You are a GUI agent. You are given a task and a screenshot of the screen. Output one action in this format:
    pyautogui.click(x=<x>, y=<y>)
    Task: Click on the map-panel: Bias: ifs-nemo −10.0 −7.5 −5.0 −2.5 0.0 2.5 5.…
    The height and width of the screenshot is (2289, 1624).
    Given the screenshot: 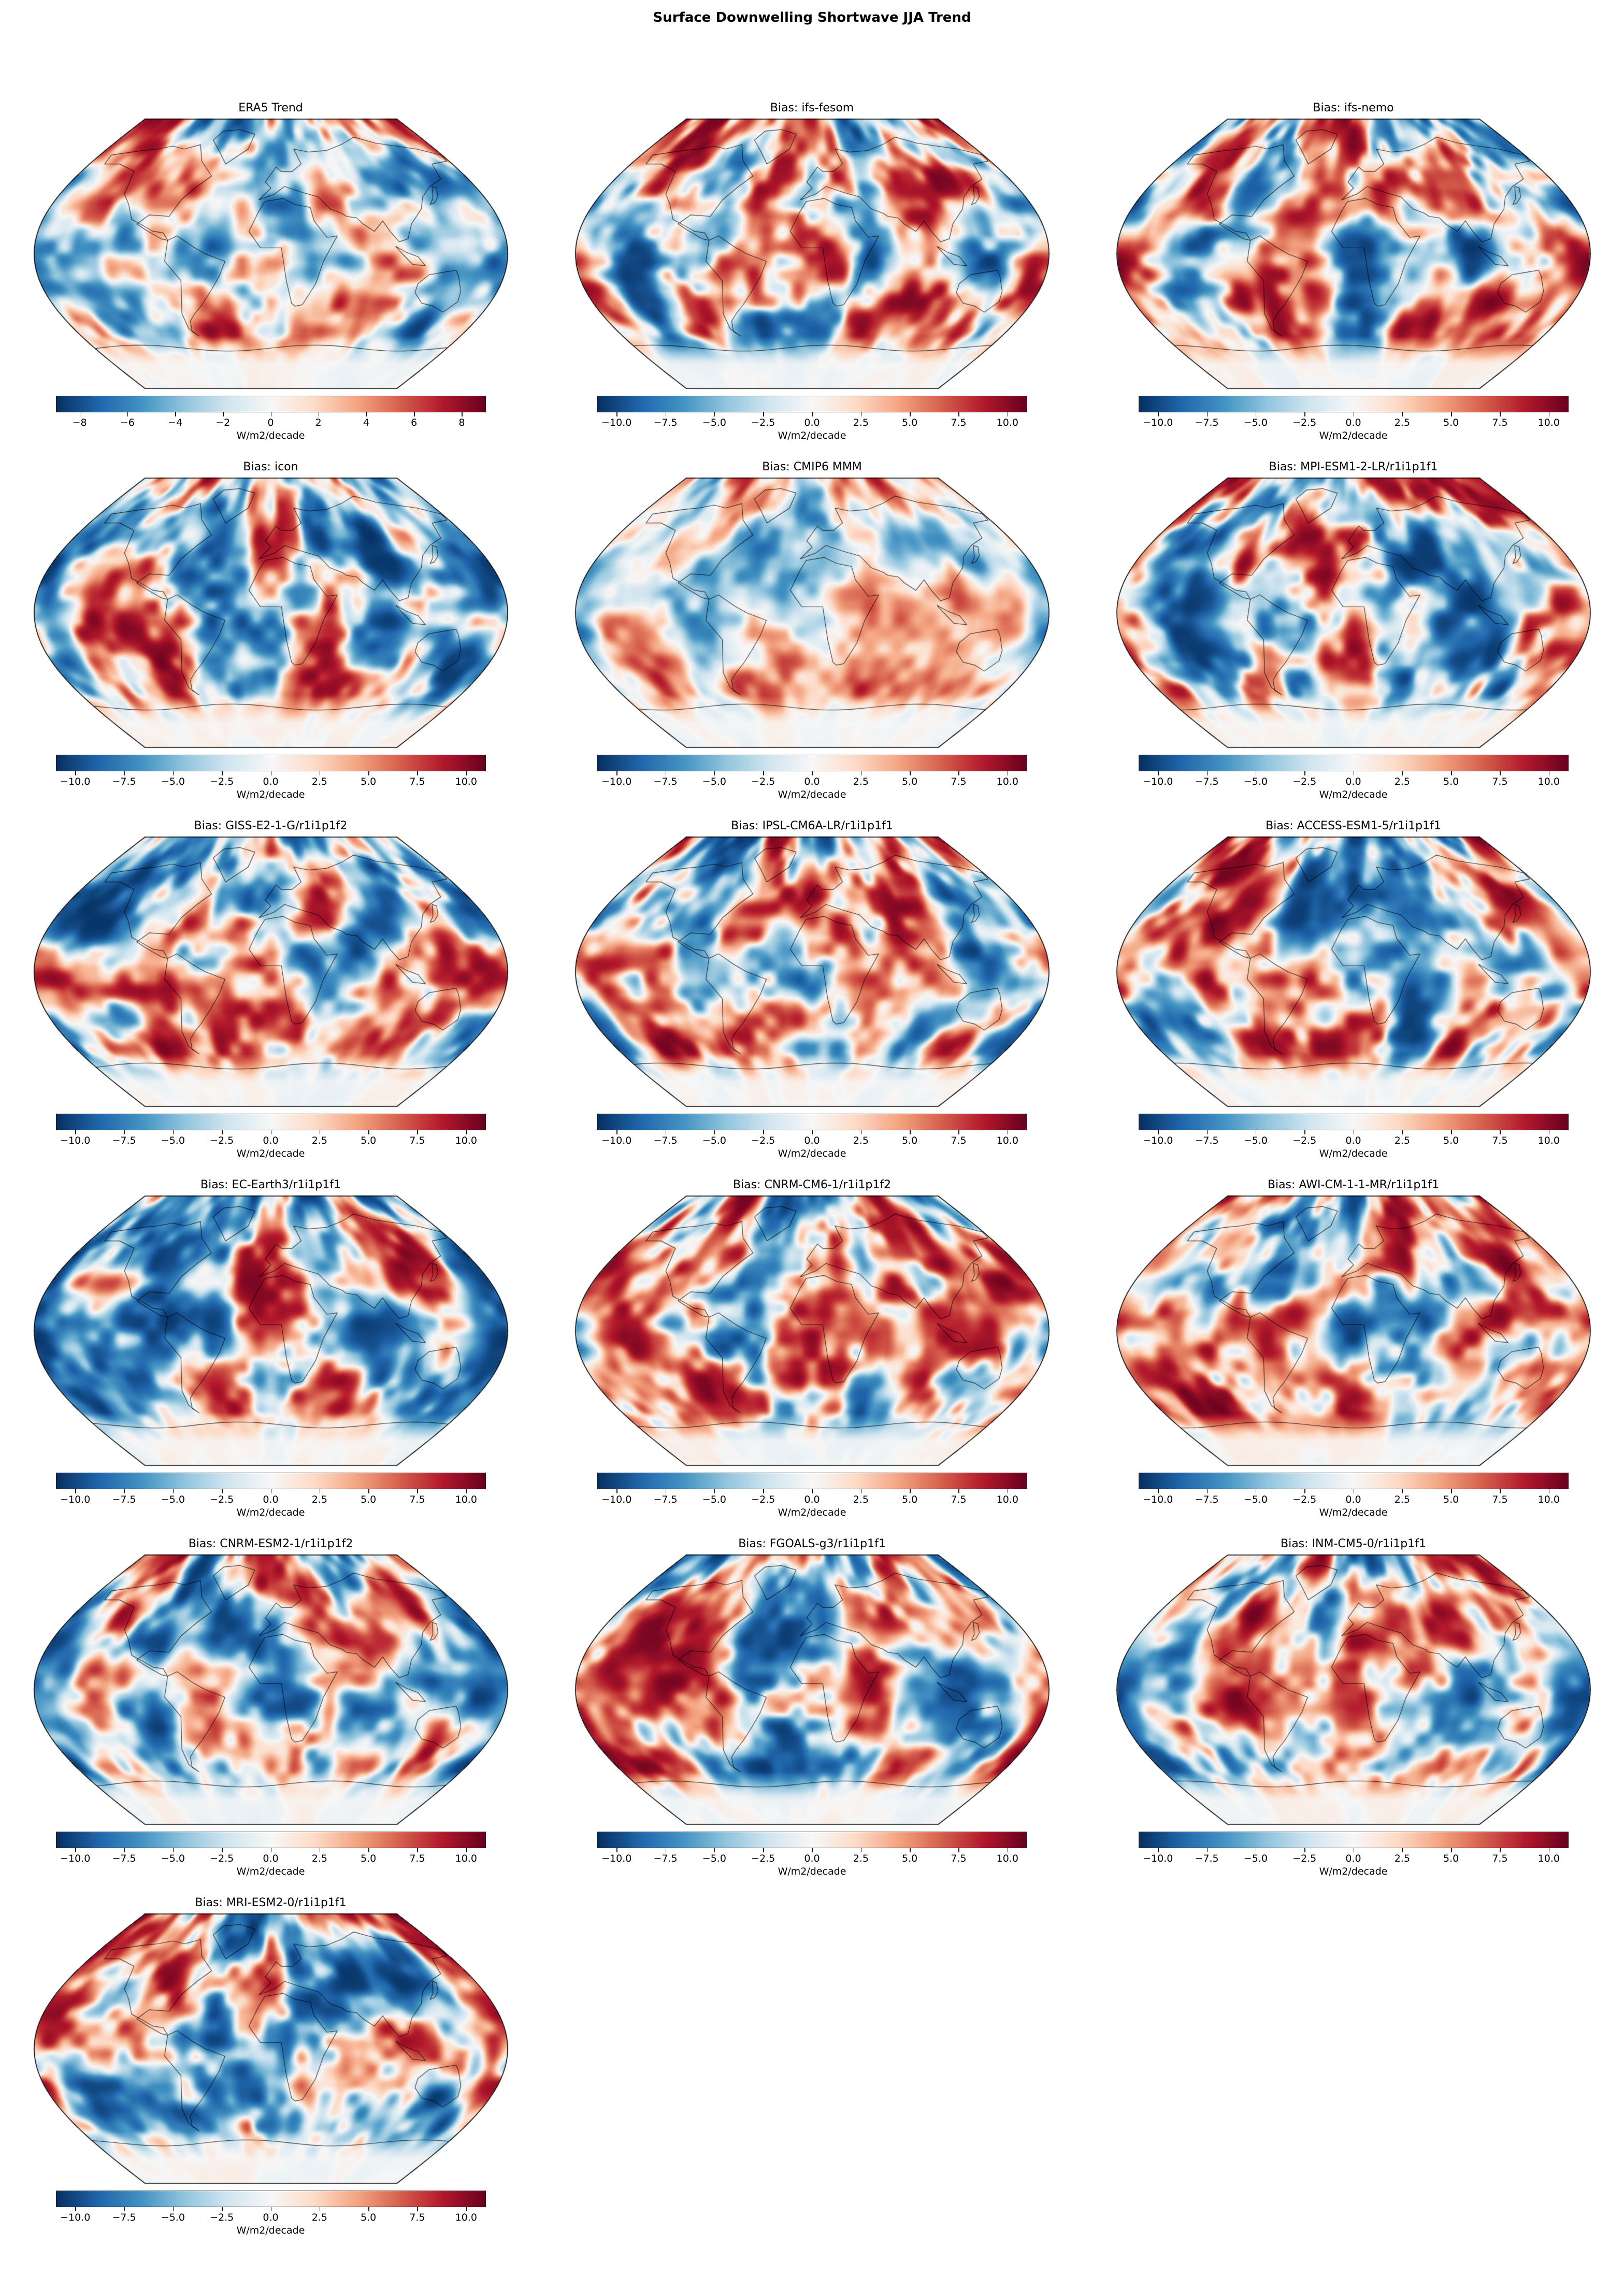 What is the action you would take?
    pyautogui.click(x=1354, y=271)
    